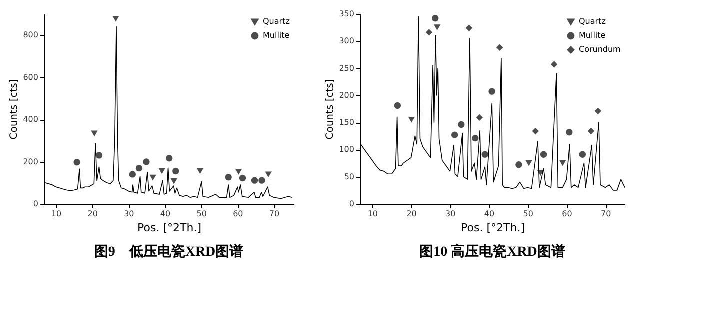  Describe the element at coordinates (346, 68) in the screenshot. I see `y-tick-label: 250` at that location.